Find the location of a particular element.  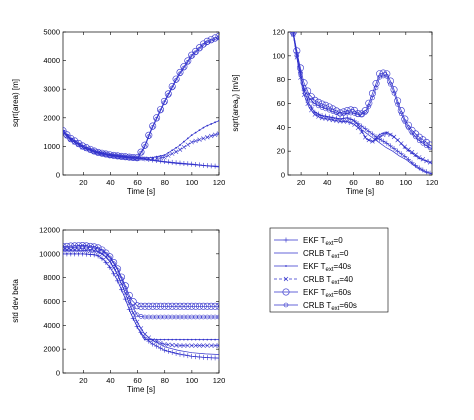

y-tick-label: 40 is located at coordinates (281, 127).